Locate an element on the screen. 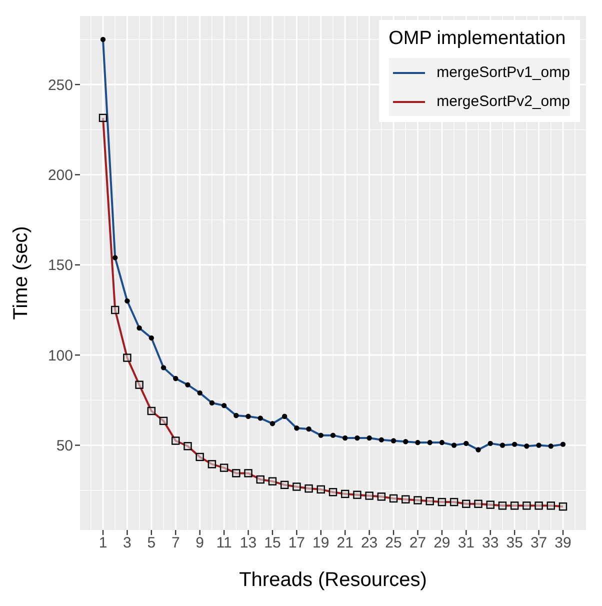  legend-title: OMP implementation is located at coordinates (477, 39).